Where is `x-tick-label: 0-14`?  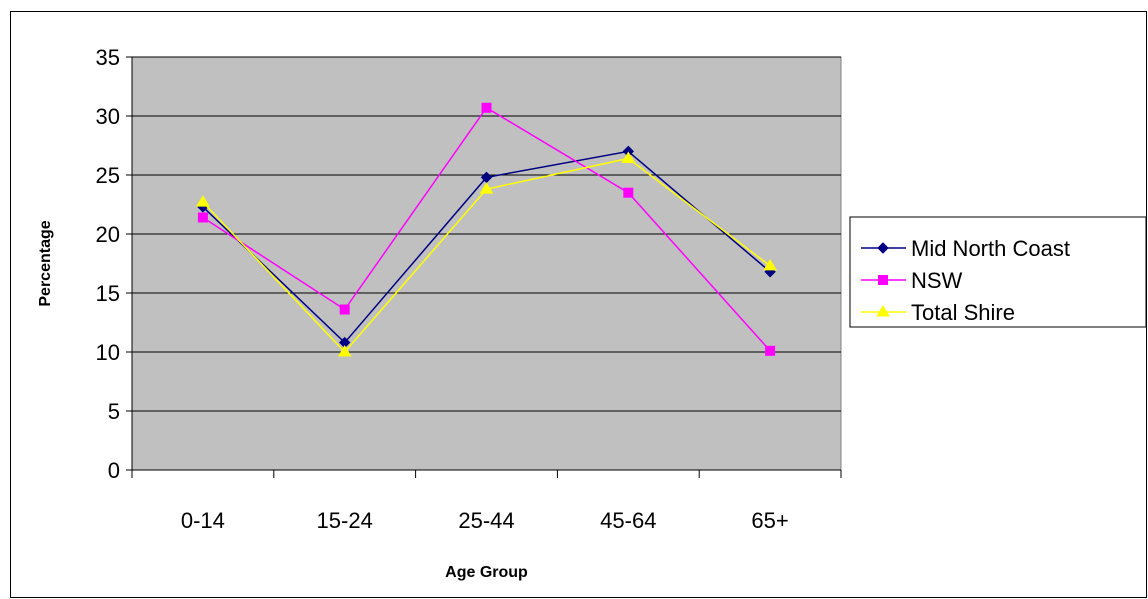 x-tick-label: 0-14 is located at coordinates (203, 520).